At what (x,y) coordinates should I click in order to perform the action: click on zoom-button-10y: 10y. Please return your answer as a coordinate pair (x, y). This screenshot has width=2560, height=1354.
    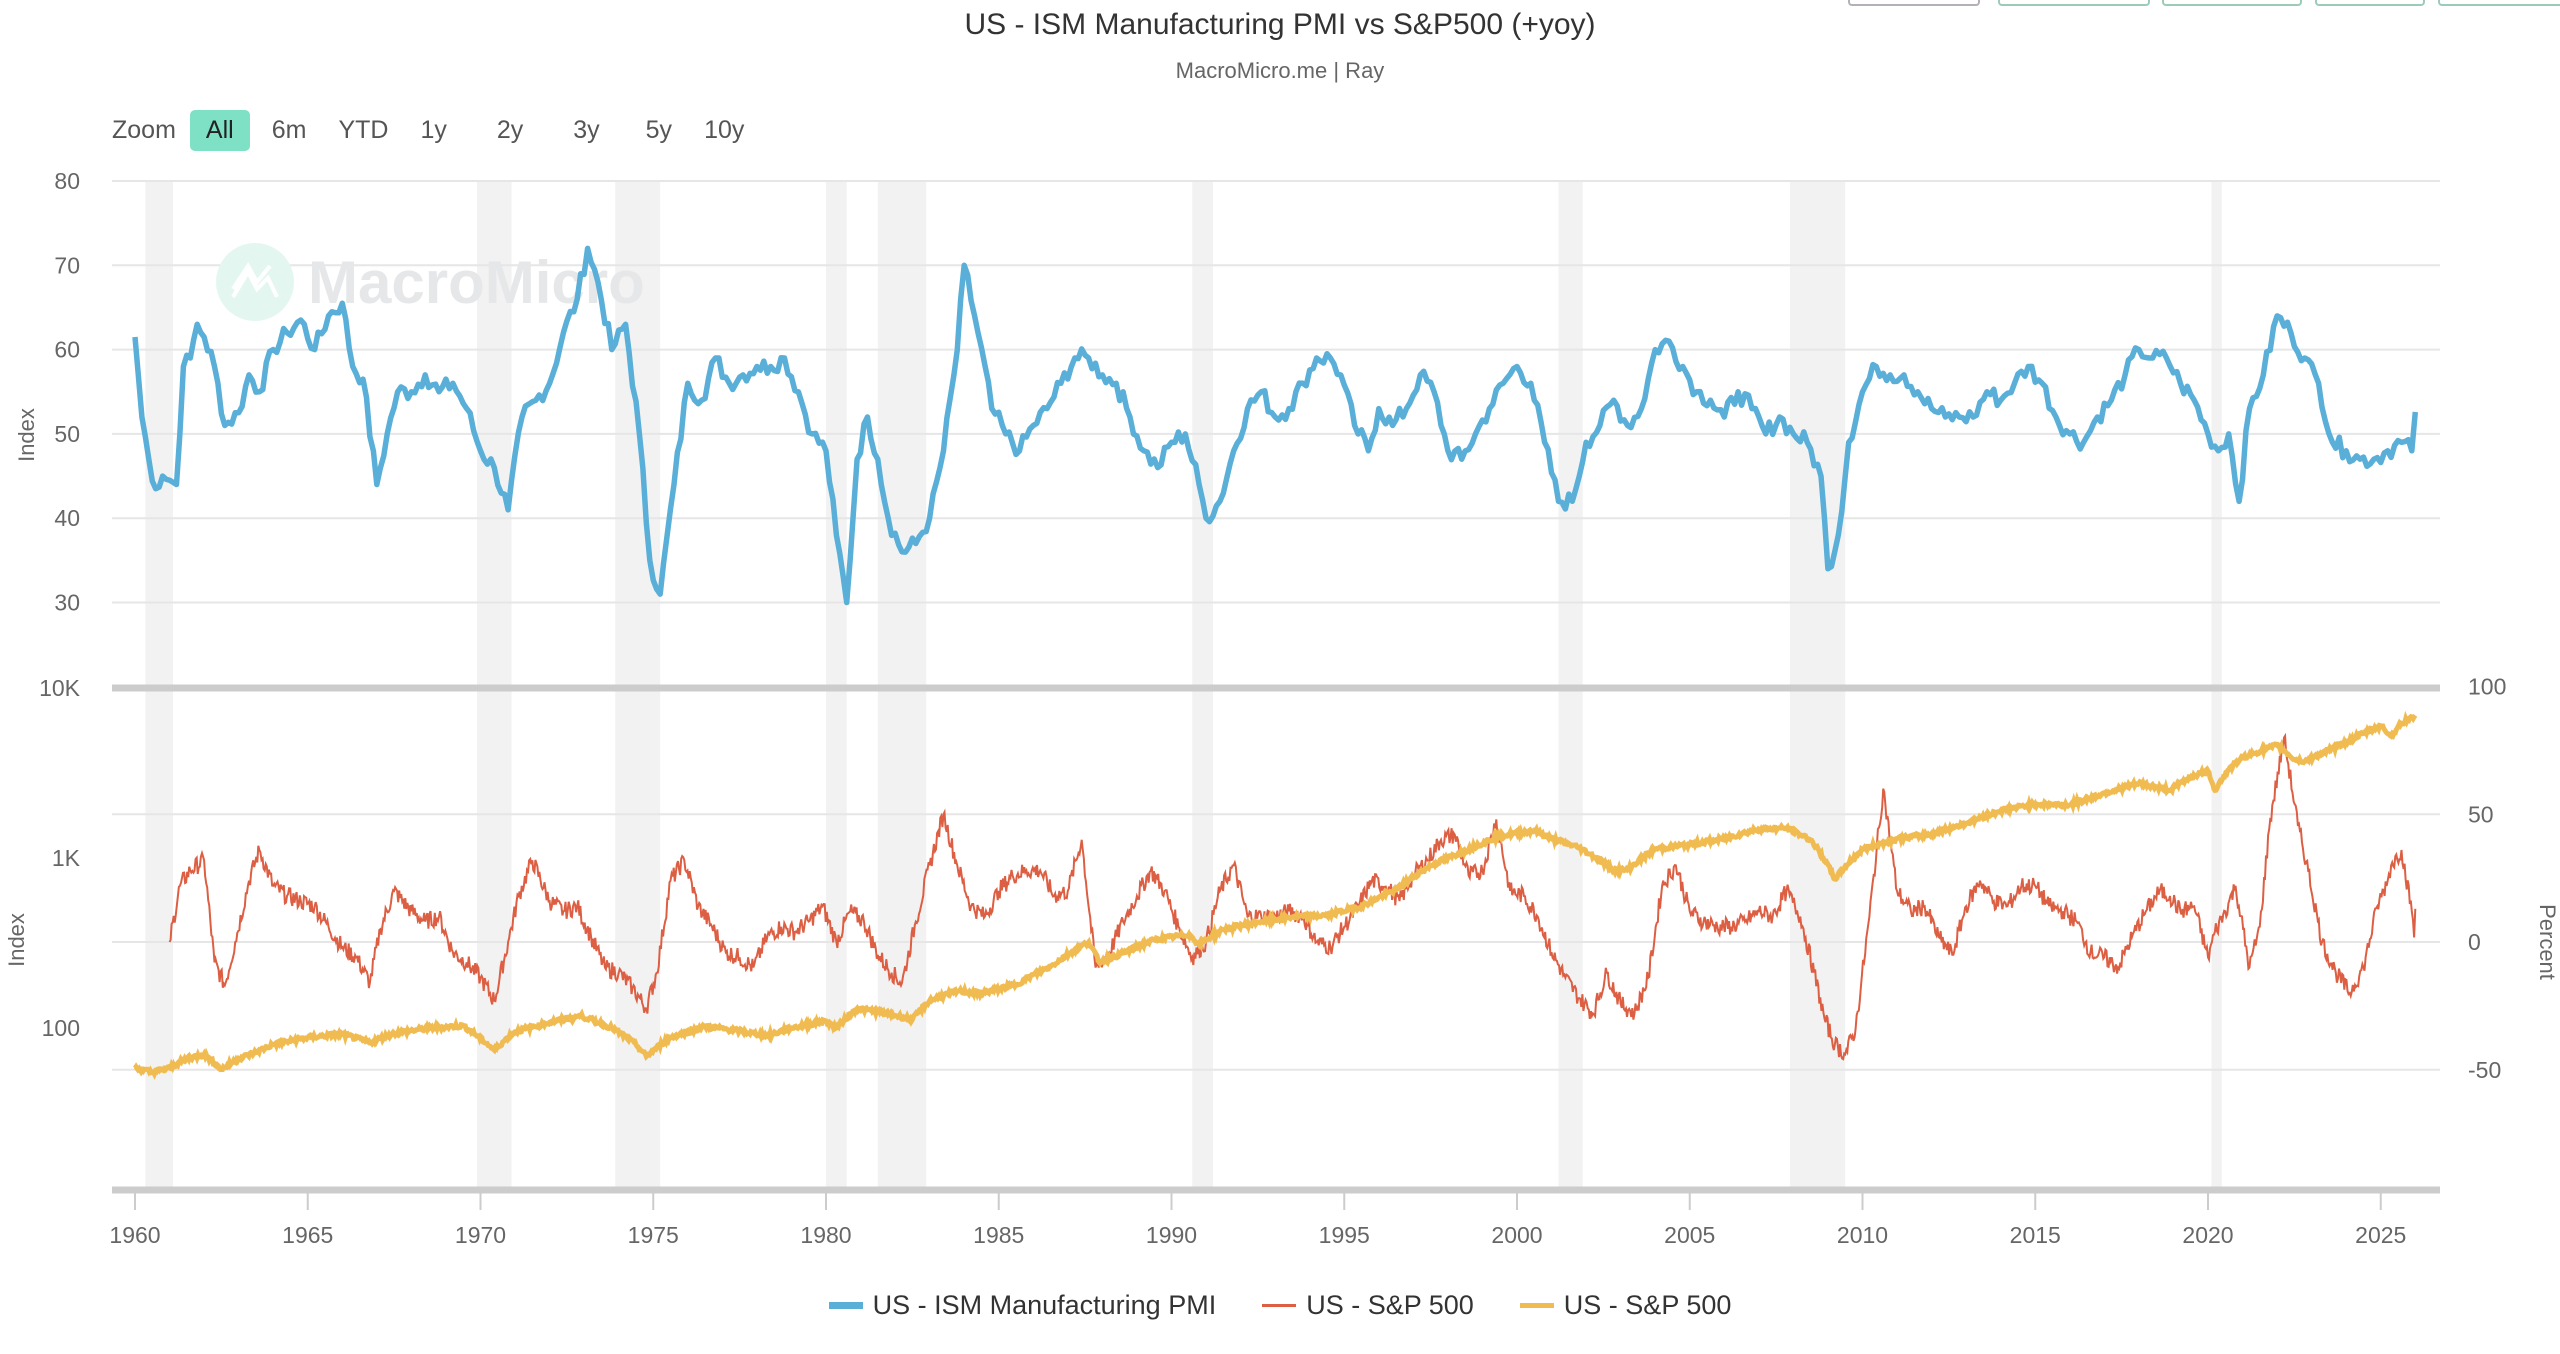
    Looking at the image, I should click on (724, 130).